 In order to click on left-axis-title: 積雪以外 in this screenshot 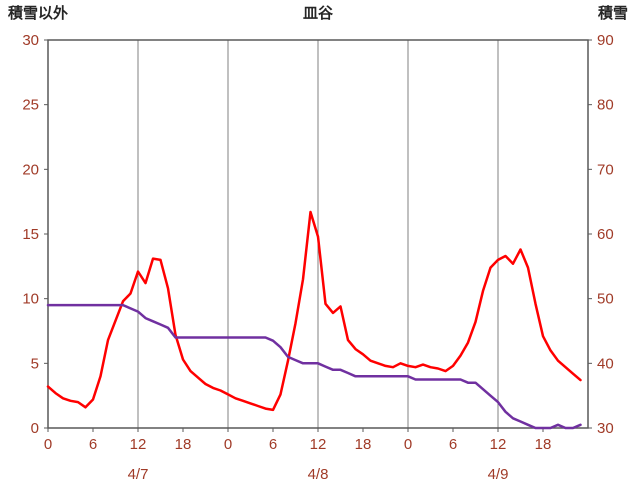, I will do `click(38, 13)`.